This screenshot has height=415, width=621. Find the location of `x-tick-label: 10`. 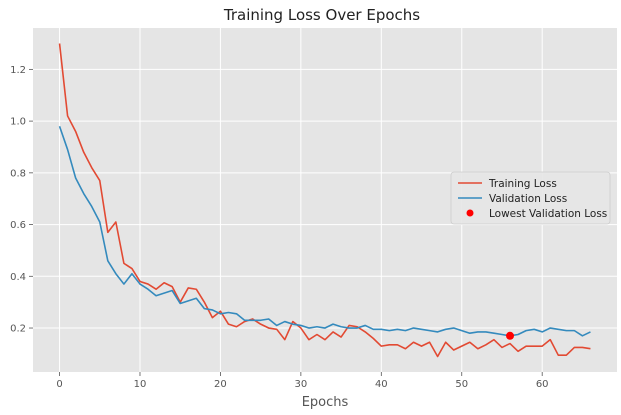

x-tick-label: 10 is located at coordinates (140, 384).